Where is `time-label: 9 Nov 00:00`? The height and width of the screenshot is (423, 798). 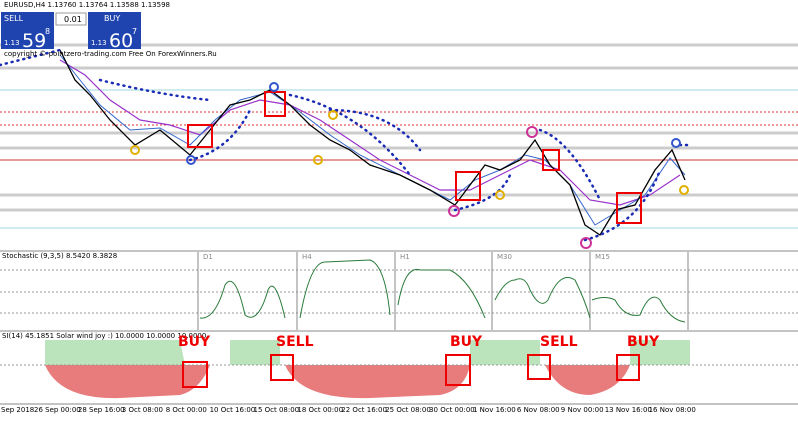 time-label: 9 Nov 00:00 is located at coordinates (582, 410).